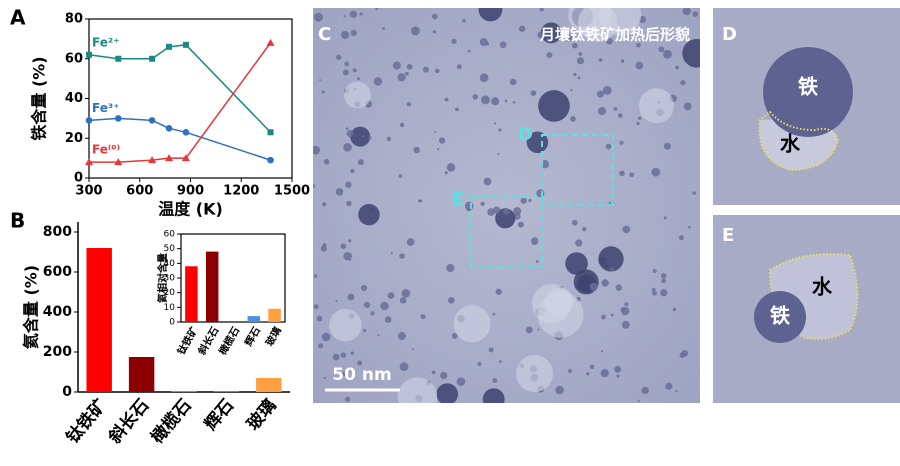 Image resolution: width=900 pixels, height=466 pixels. I want to click on y-axis-label: 铁含量 (%), so click(39, 98).